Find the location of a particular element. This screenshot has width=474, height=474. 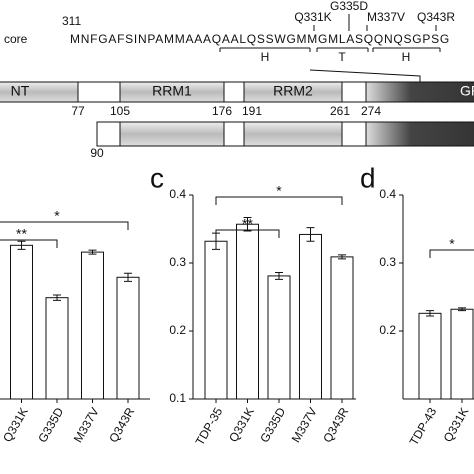

position: 90 is located at coordinates (97, 153).